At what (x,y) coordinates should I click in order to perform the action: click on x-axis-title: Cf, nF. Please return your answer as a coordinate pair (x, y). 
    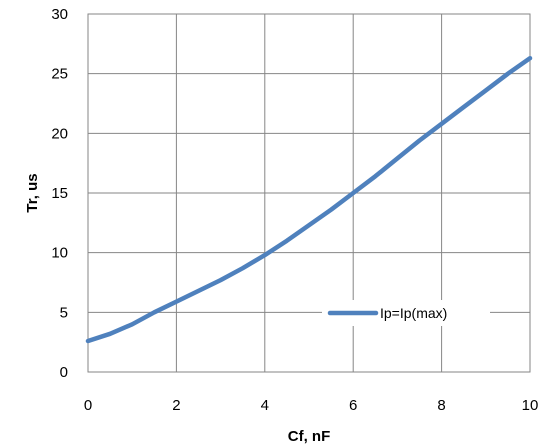
    Looking at the image, I should click on (309, 436).